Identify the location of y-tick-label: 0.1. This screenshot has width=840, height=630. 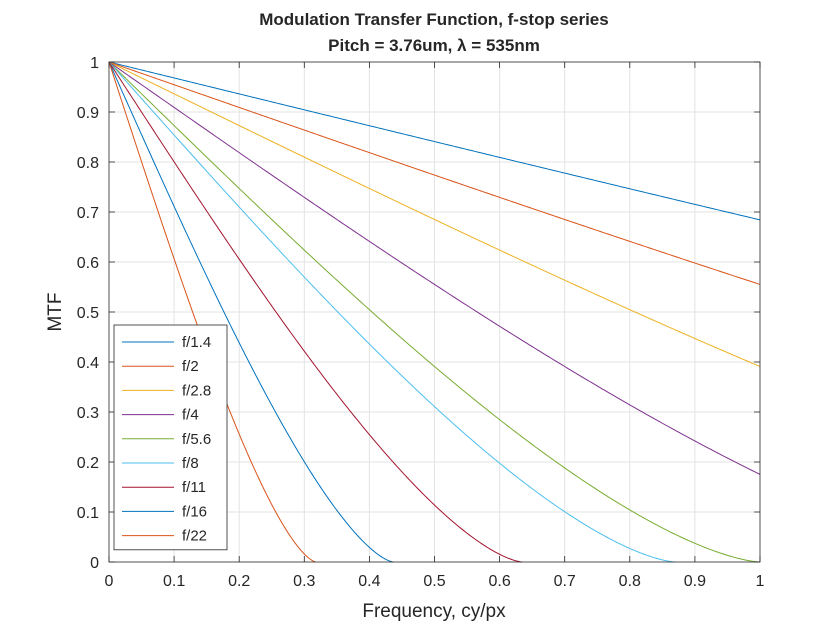
(88, 513).